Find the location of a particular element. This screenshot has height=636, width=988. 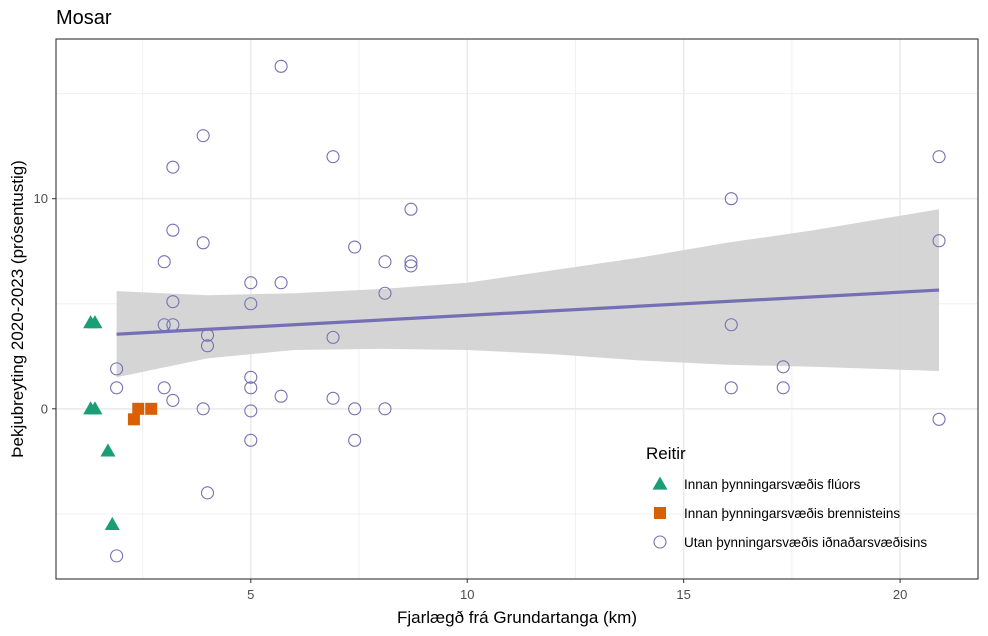

trend-line-layer is located at coordinates (528, 312).